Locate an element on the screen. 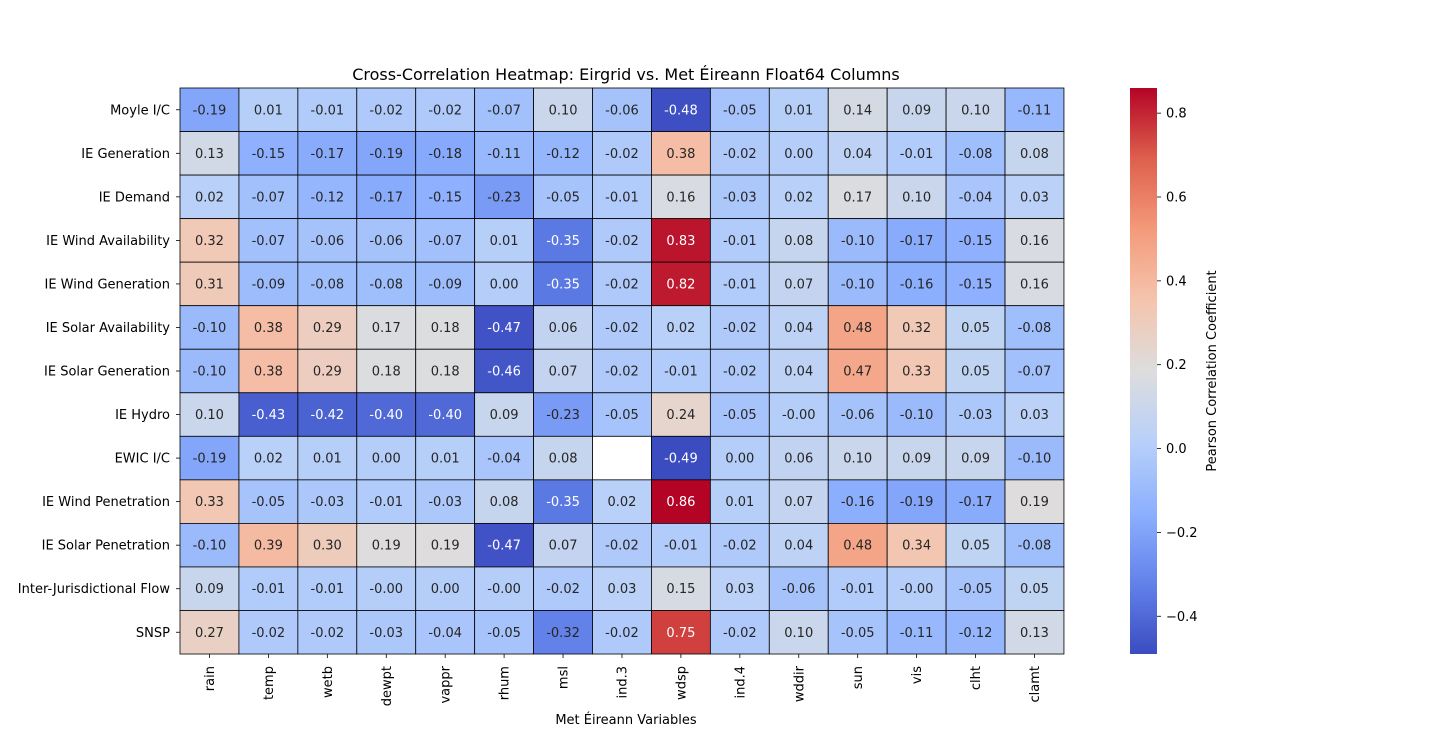  cell-value-label: 0.08 is located at coordinates (798, 241).